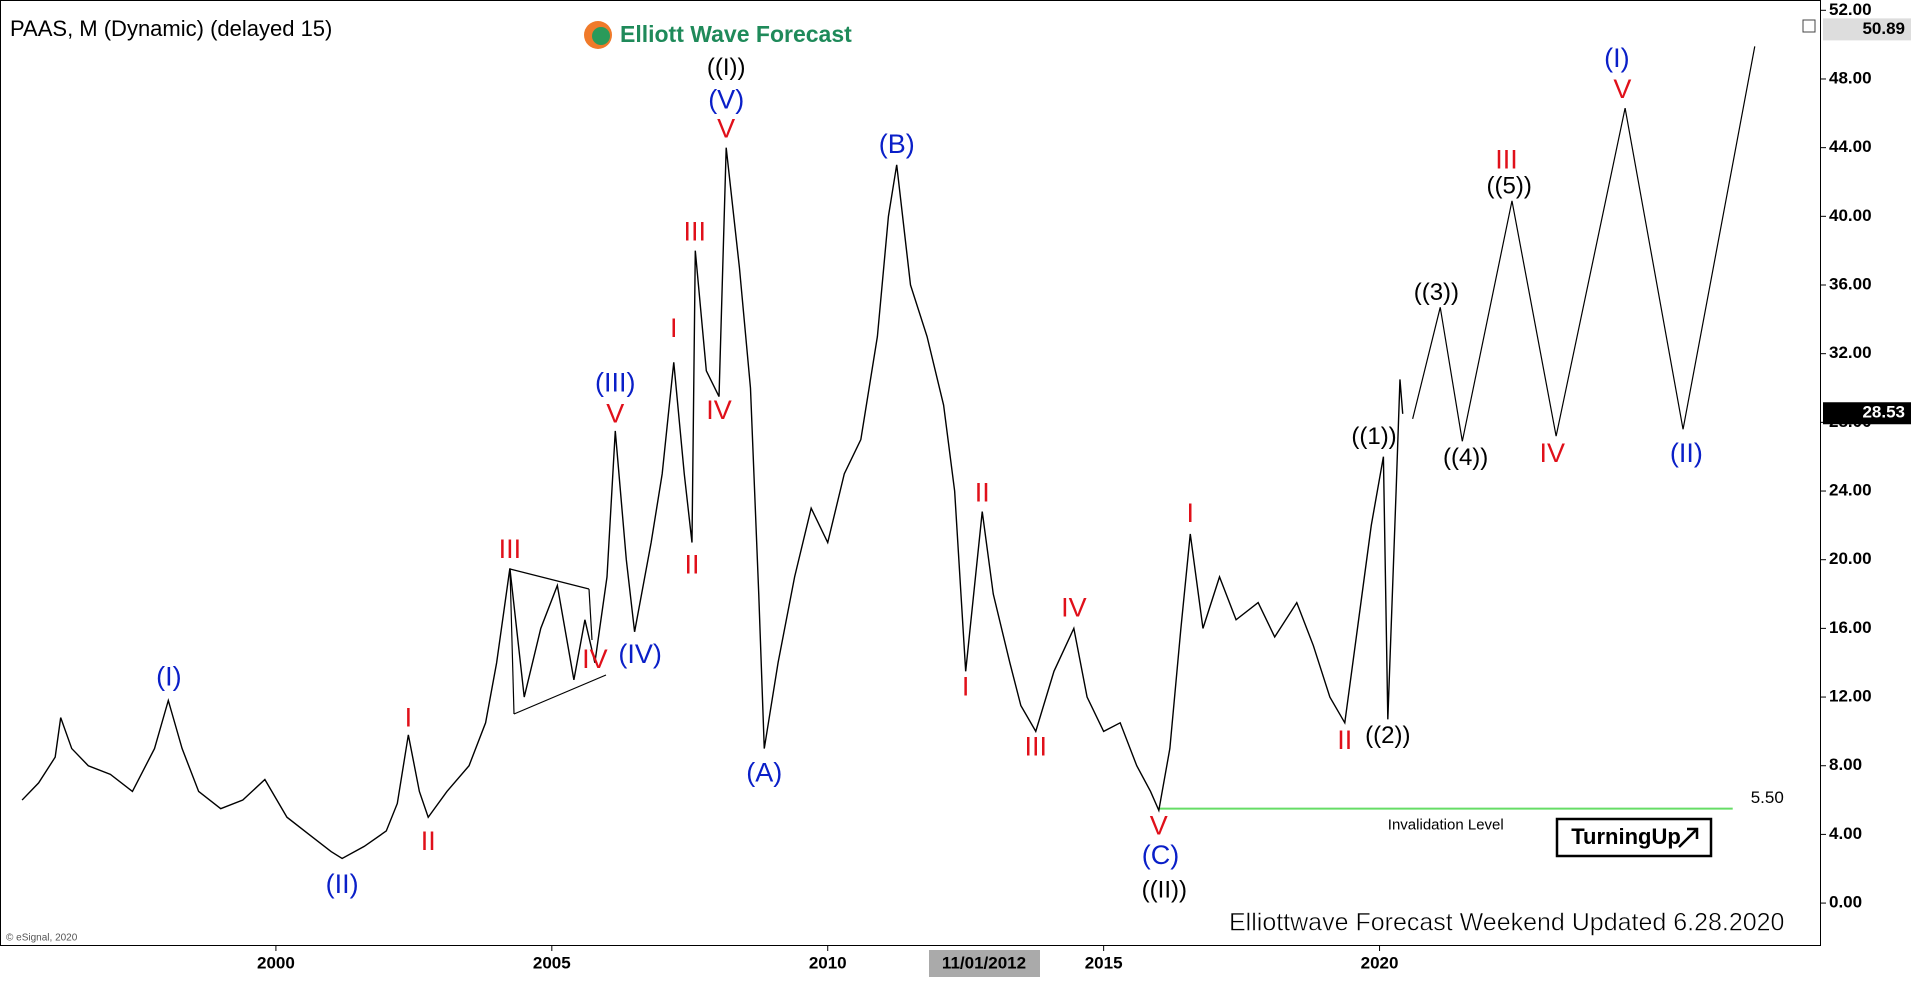 The width and height of the screenshot is (1912, 981). I want to click on y-tick-label: 24.00, so click(1850, 490).